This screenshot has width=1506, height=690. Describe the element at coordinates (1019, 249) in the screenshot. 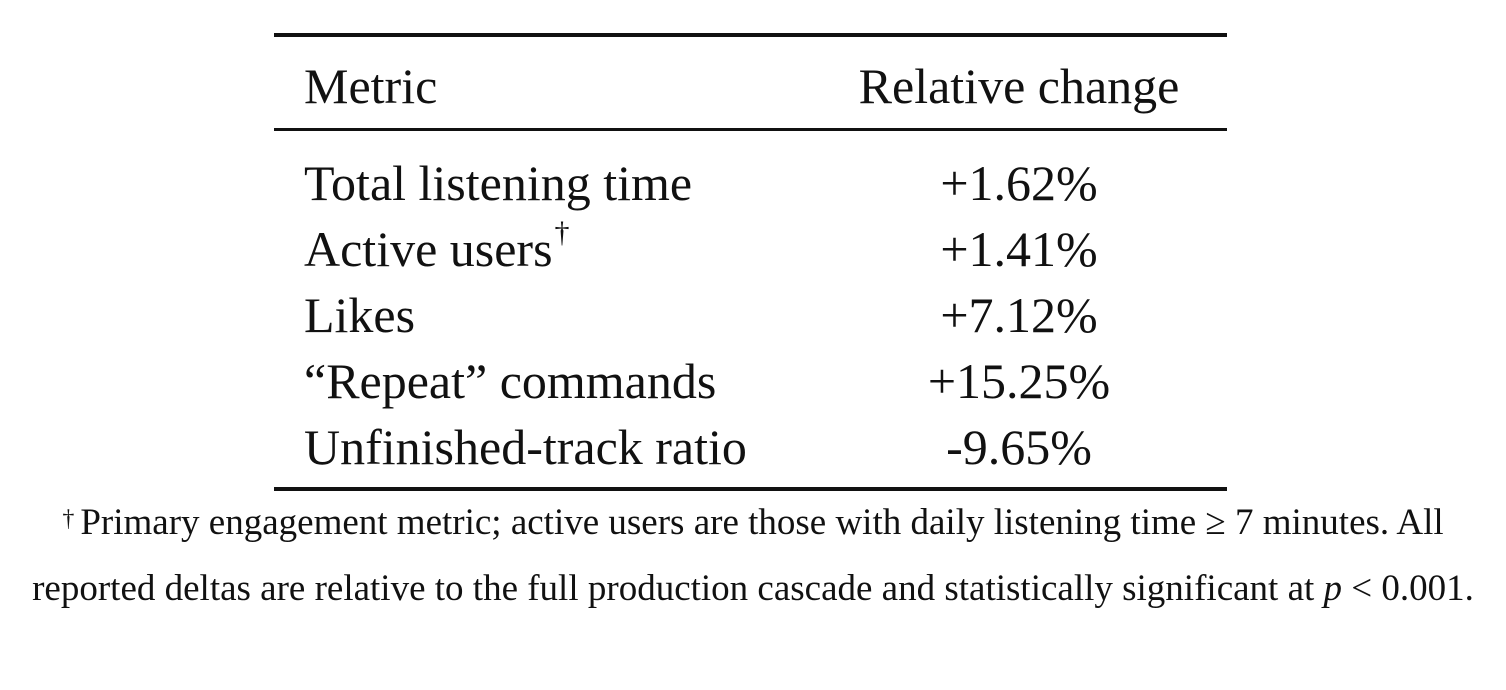

I see `change-cell: +1.41%` at that location.